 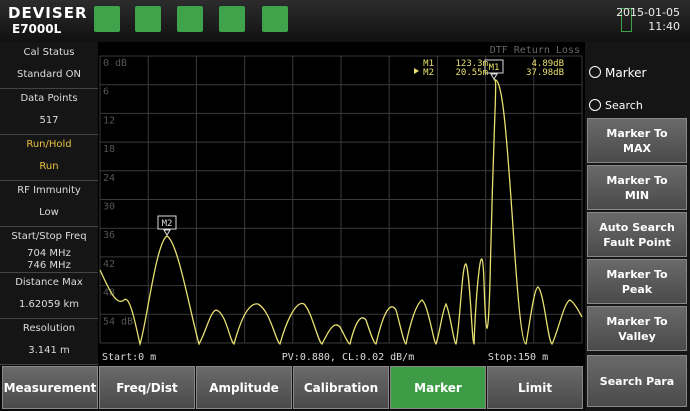 What do you see at coordinates (49, 190) in the screenshot?
I see `status-label: RF Immunity` at bounding box center [49, 190].